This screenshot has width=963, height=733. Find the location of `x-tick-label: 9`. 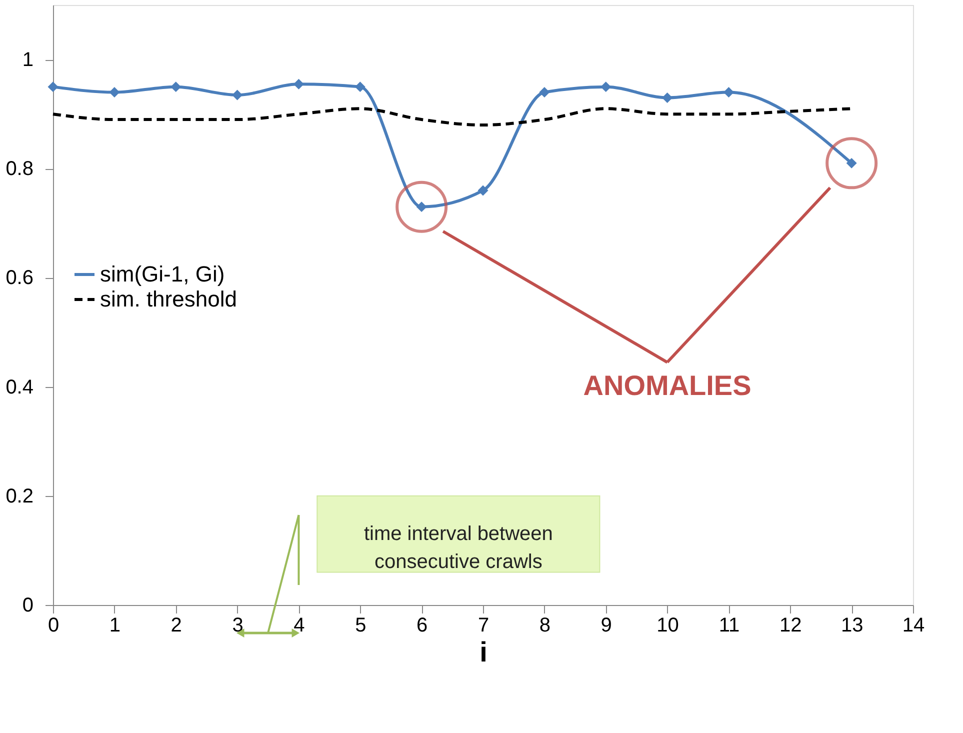

x-tick-label: 9 is located at coordinates (606, 625).